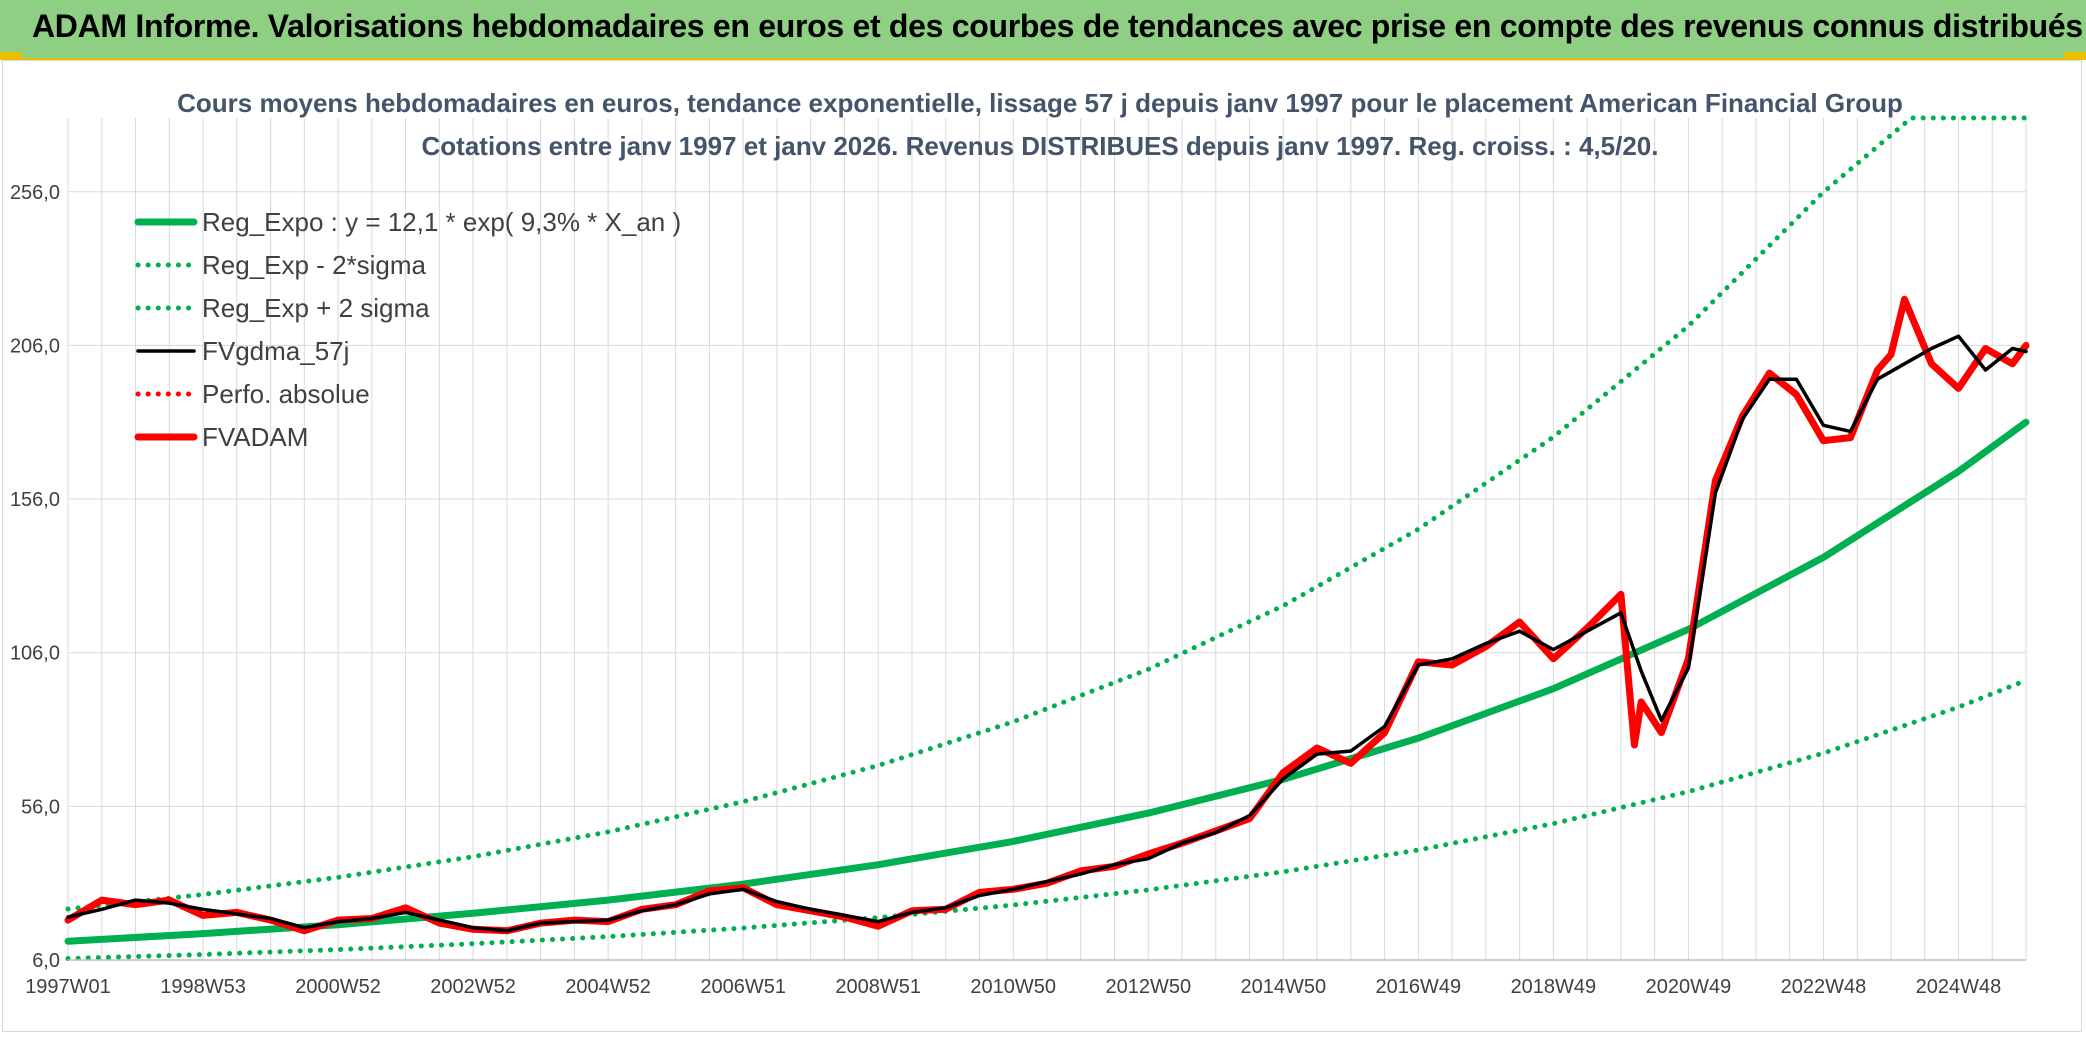 Image resolution: width=2086 pixels, height=1037 pixels. What do you see at coordinates (286, 394) in the screenshot?
I see `legend-label: Perfo. absolue` at bounding box center [286, 394].